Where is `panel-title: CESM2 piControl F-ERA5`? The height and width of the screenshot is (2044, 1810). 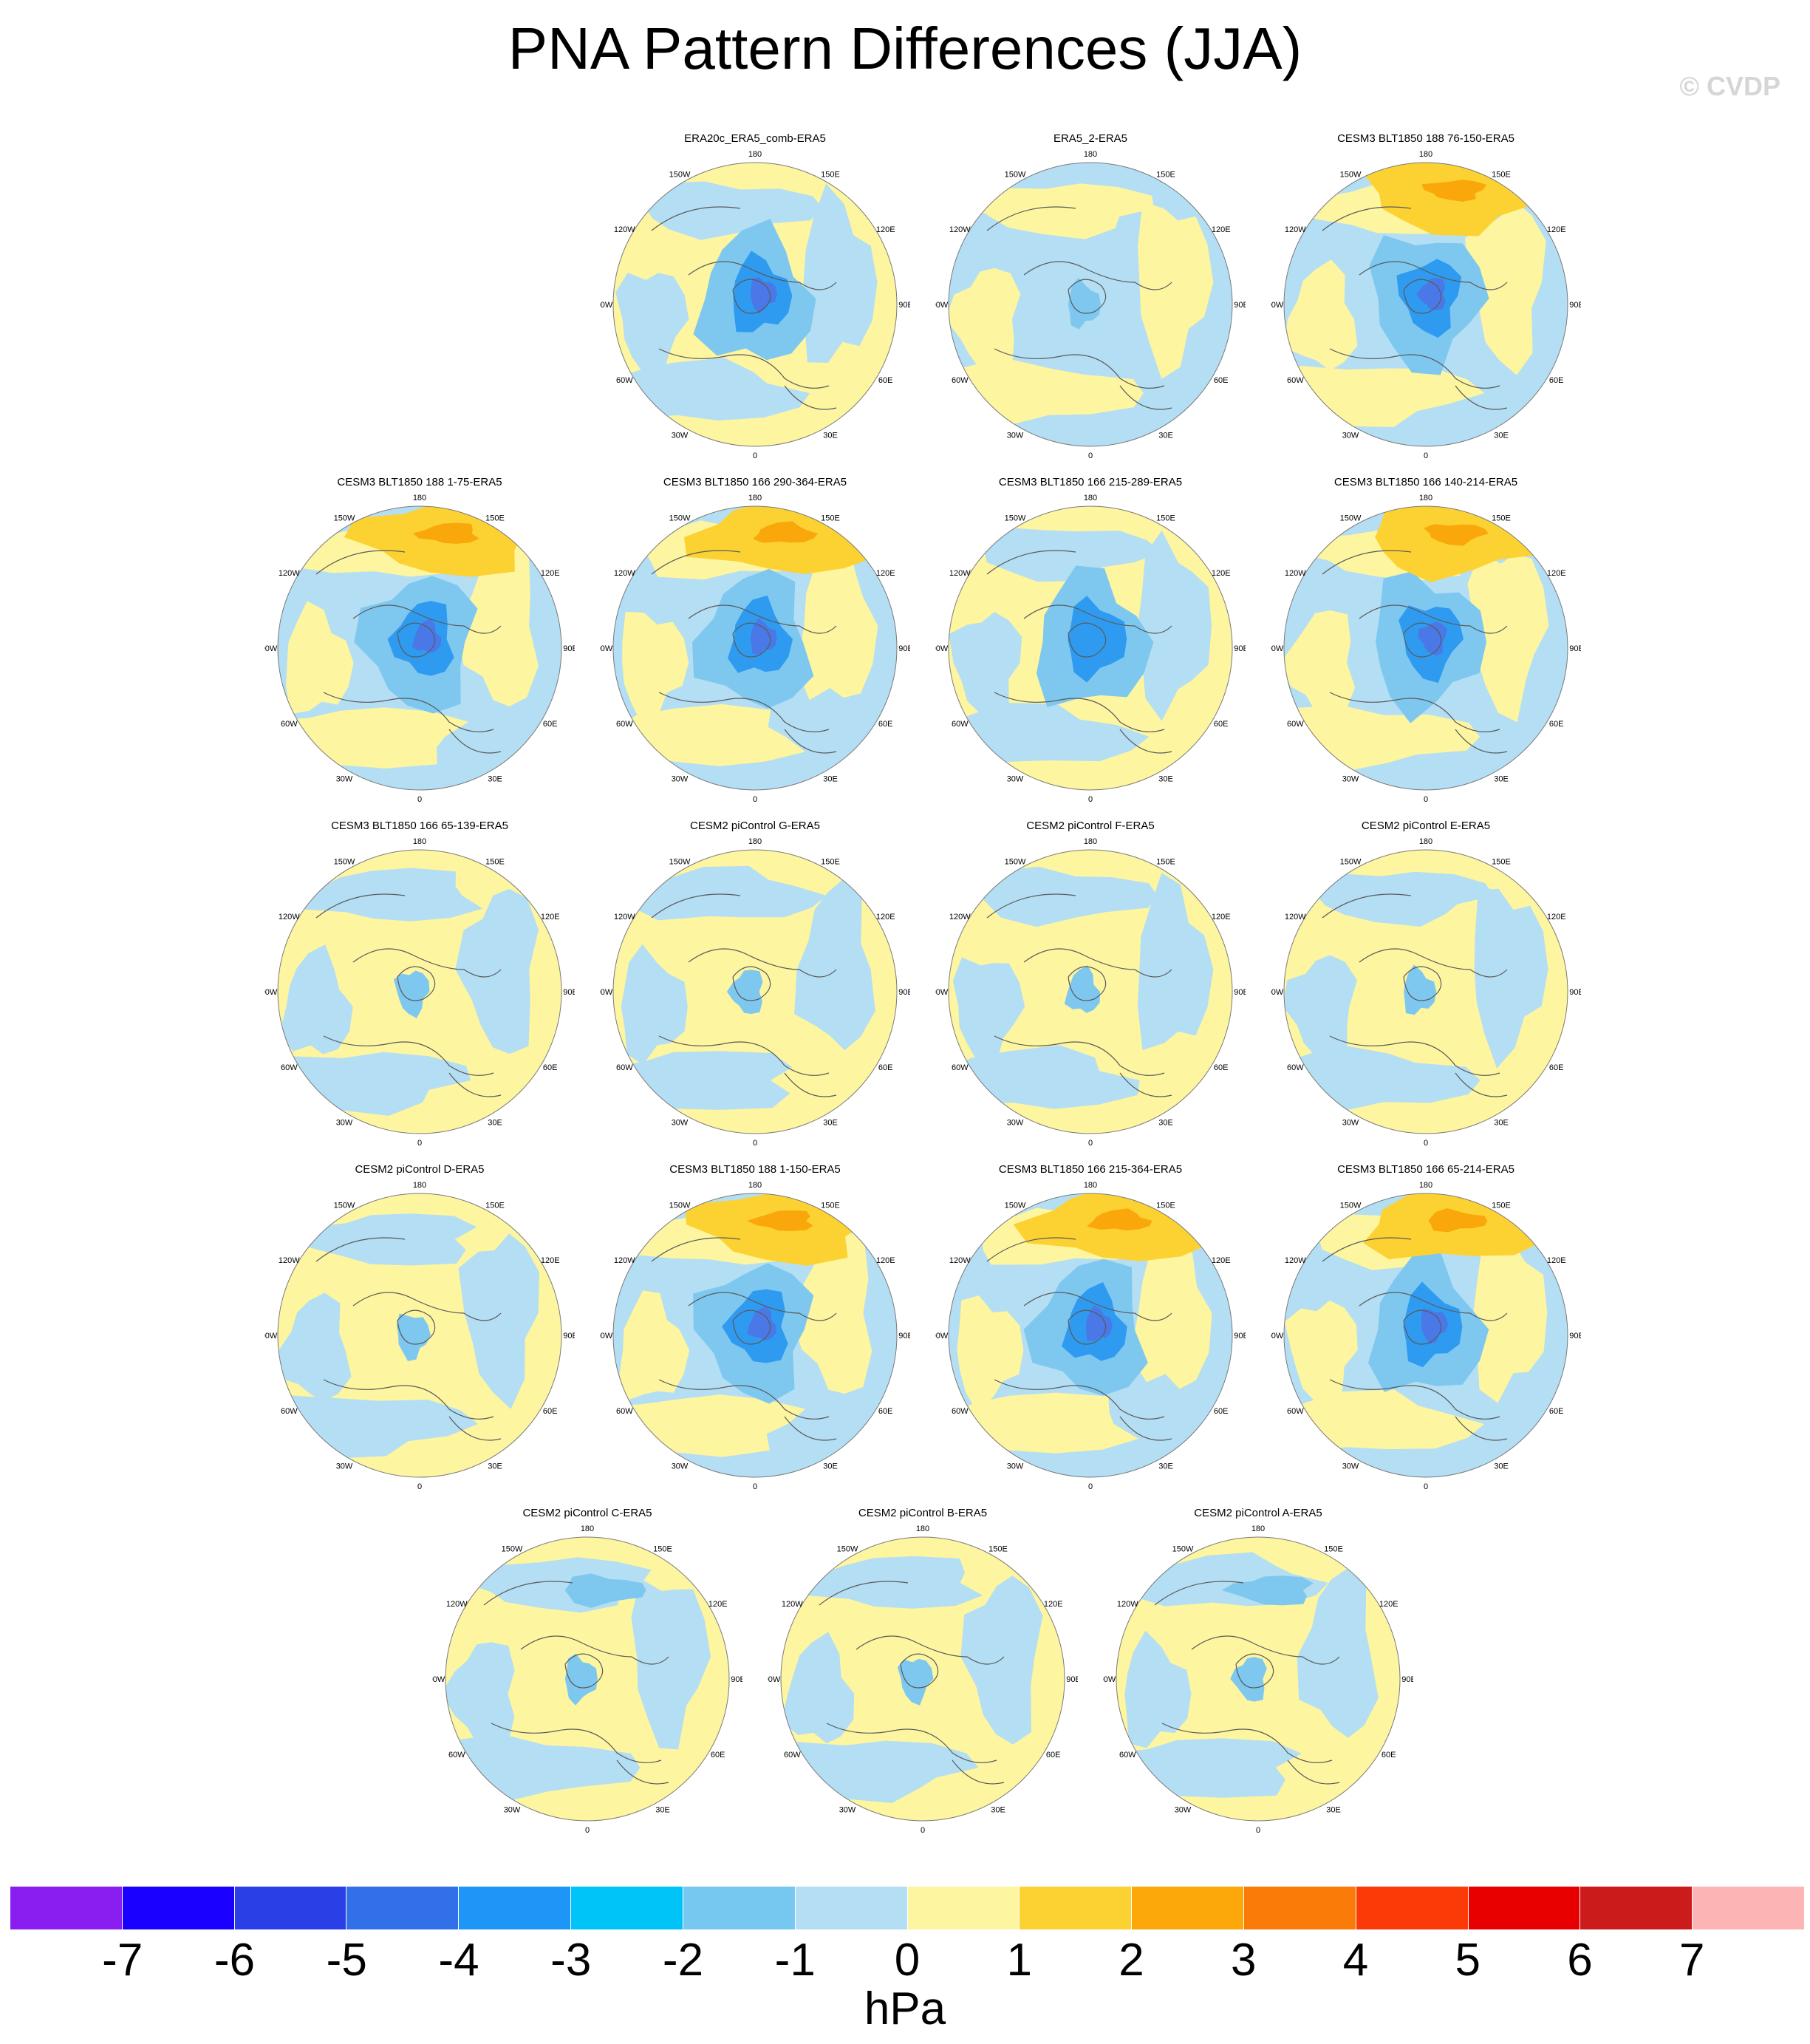 panel-title: CESM2 piControl F-ERA5 is located at coordinates (1090, 826).